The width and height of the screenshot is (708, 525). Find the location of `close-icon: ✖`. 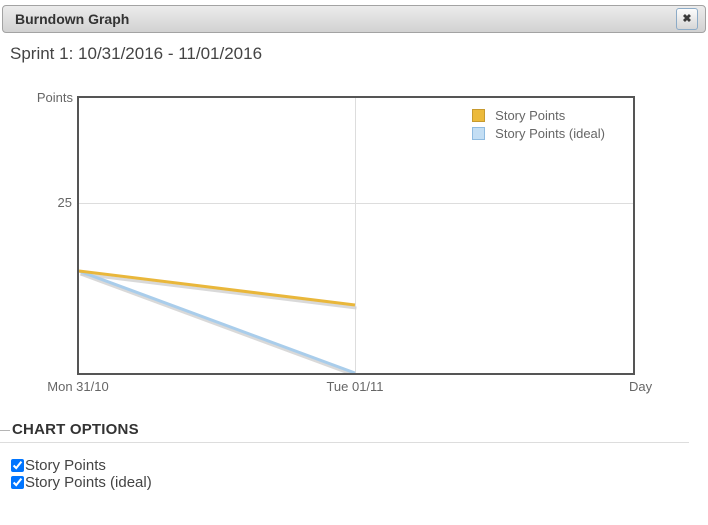

close-icon: ✖ is located at coordinates (687, 19).